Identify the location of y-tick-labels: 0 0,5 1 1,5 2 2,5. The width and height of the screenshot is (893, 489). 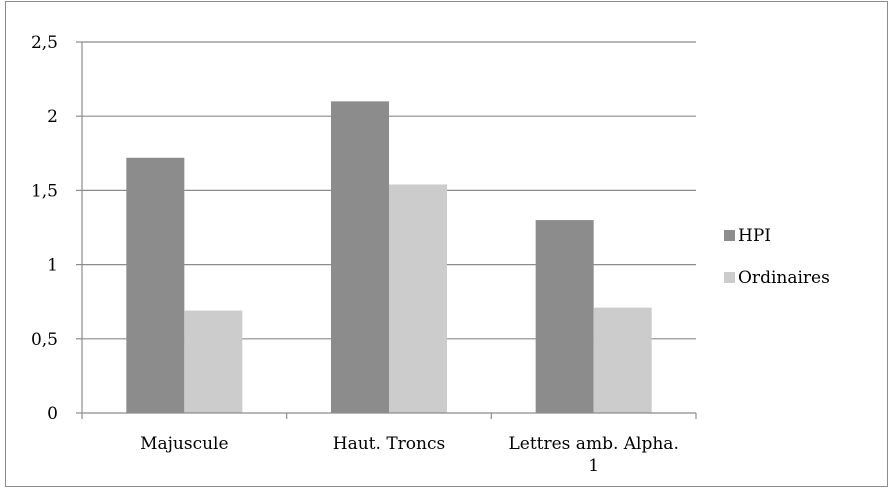
(44, 228).